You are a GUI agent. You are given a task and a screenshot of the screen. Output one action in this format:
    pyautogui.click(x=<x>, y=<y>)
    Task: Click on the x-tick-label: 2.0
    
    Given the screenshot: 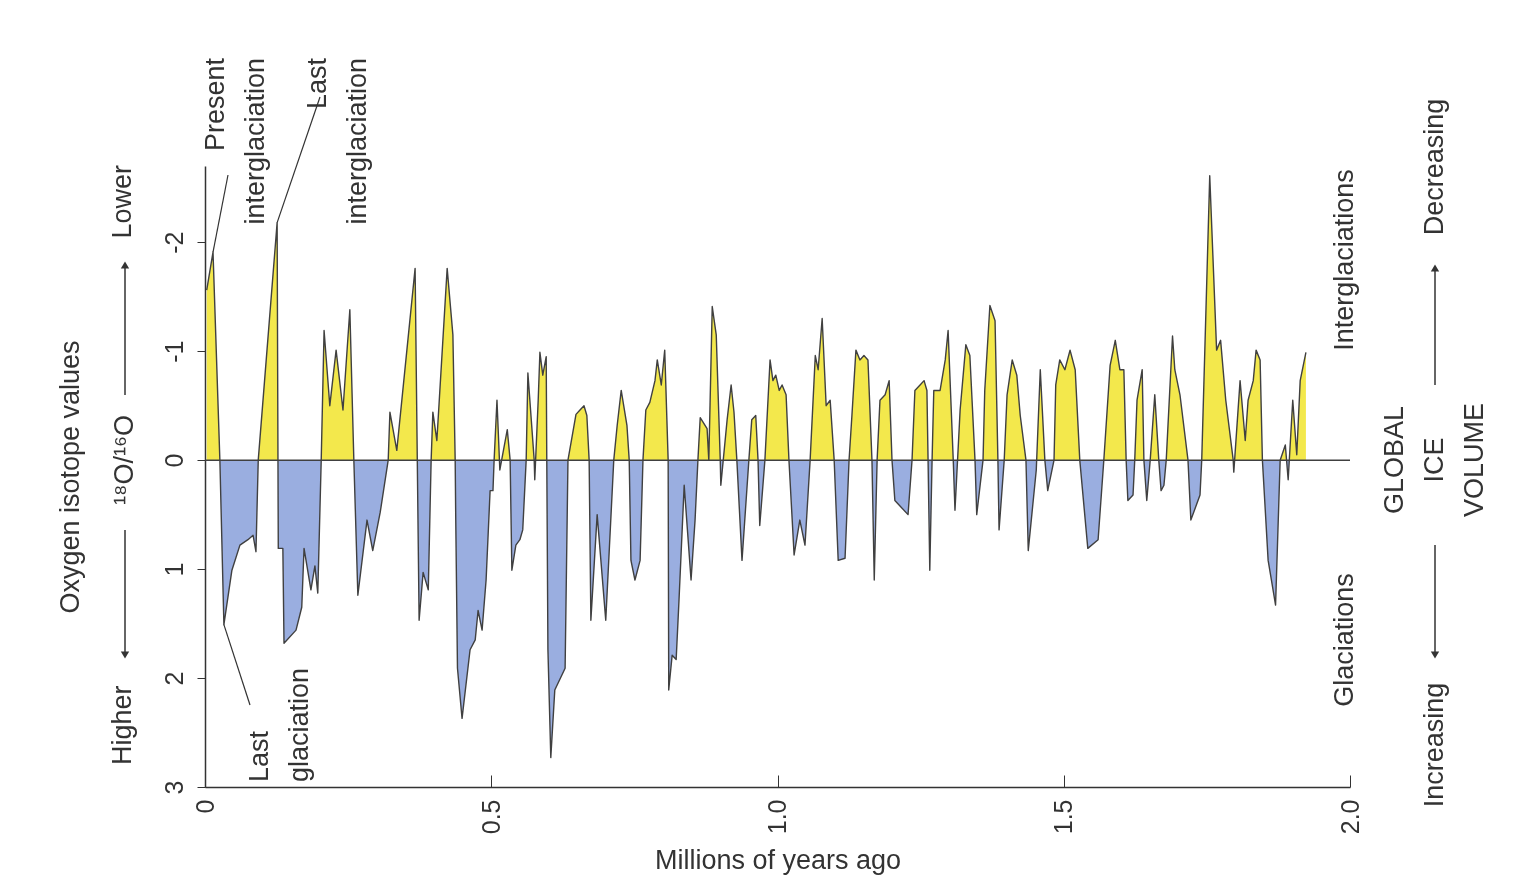 What is the action you would take?
    pyautogui.click(x=1349, y=817)
    